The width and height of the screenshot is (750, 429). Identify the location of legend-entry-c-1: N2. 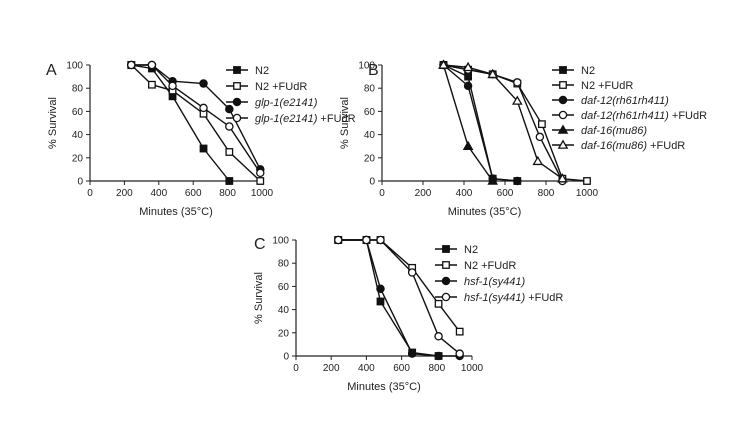
(456, 250).